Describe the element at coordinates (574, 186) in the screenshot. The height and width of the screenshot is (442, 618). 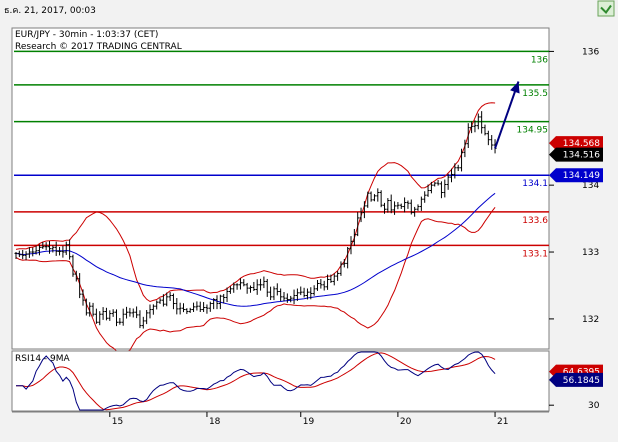
I see `price-axis-layer: 132 133 136 134` at that location.